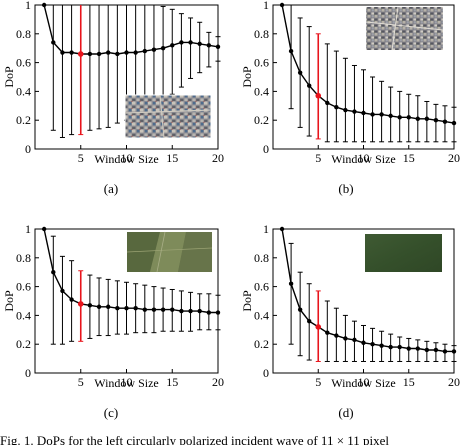 This screenshot has height=445, width=474. Describe the element at coordinates (111, 188) in the screenshot. I see `panel-label-a: (a)` at that location.